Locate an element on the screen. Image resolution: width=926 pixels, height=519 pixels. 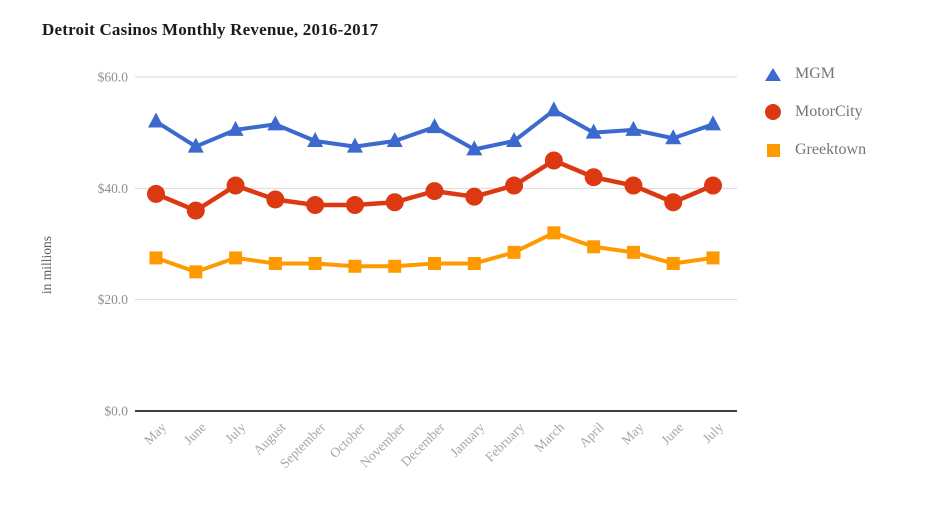
x-tick-label: April is located at coordinates (591, 434).